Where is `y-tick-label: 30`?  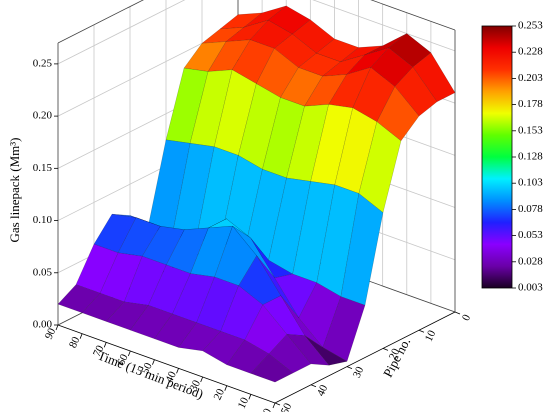 y-tick-label: 30 is located at coordinates (359, 371).